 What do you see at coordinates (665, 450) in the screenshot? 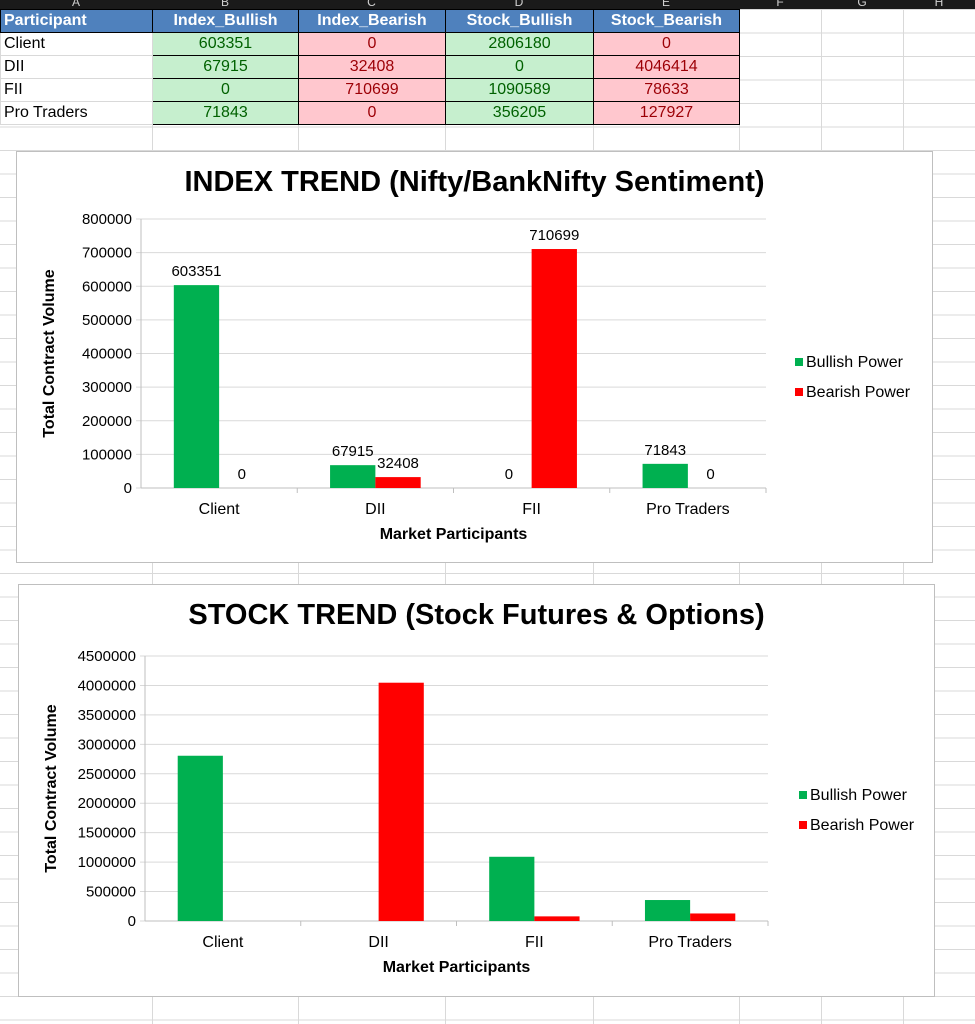
I see `data-label: 71843` at bounding box center [665, 450].